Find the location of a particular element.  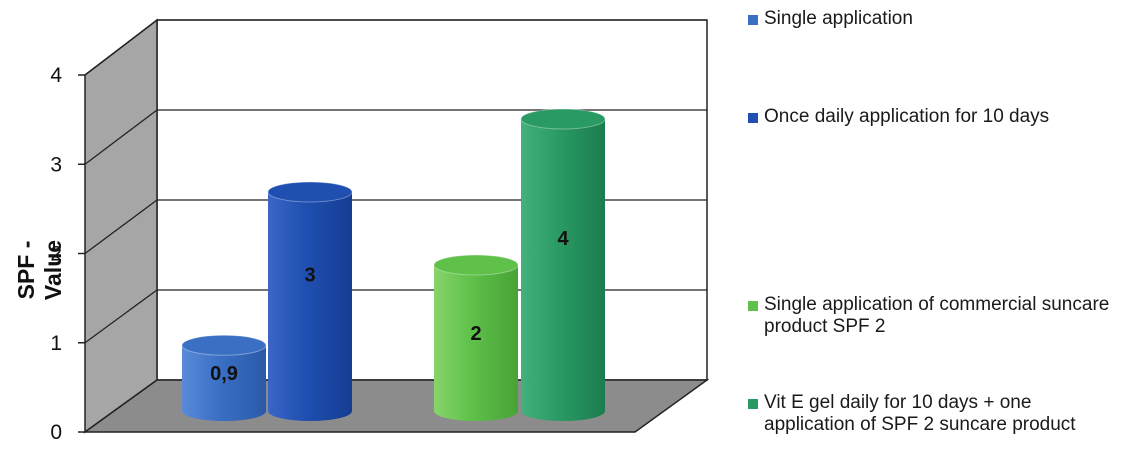

bar-data-label: 2 is located at coordinates (475, 334).